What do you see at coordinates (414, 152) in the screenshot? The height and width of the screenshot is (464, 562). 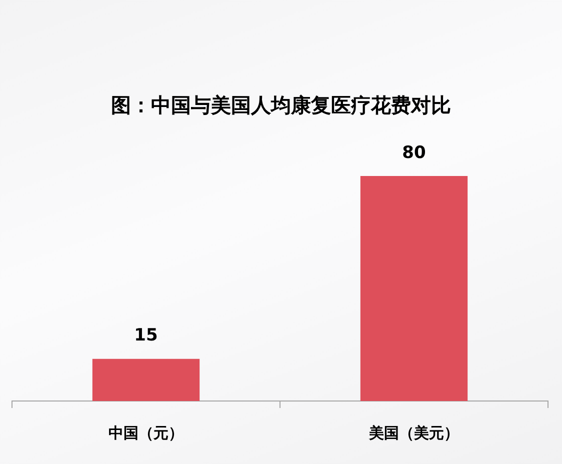 I see `data-label: 80` at bounding box center [414, 152].